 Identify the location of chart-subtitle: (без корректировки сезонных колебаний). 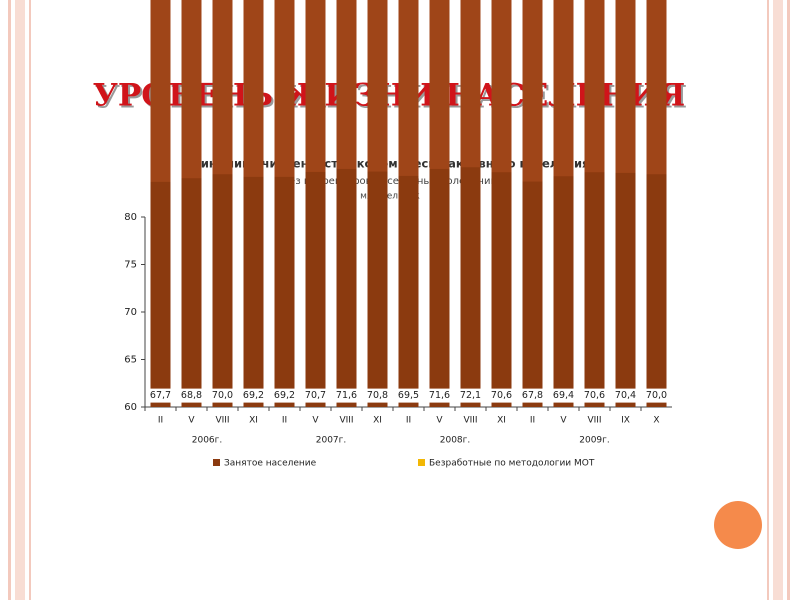
(390, 181).